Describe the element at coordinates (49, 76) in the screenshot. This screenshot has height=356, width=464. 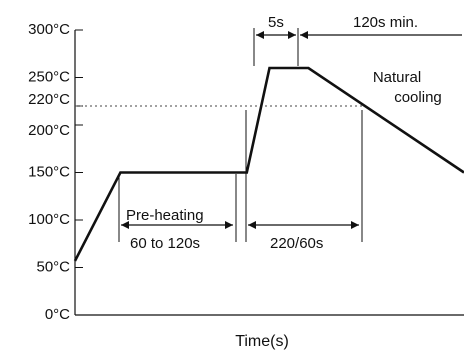
I see `y-tick-label: 250°C` at that location.